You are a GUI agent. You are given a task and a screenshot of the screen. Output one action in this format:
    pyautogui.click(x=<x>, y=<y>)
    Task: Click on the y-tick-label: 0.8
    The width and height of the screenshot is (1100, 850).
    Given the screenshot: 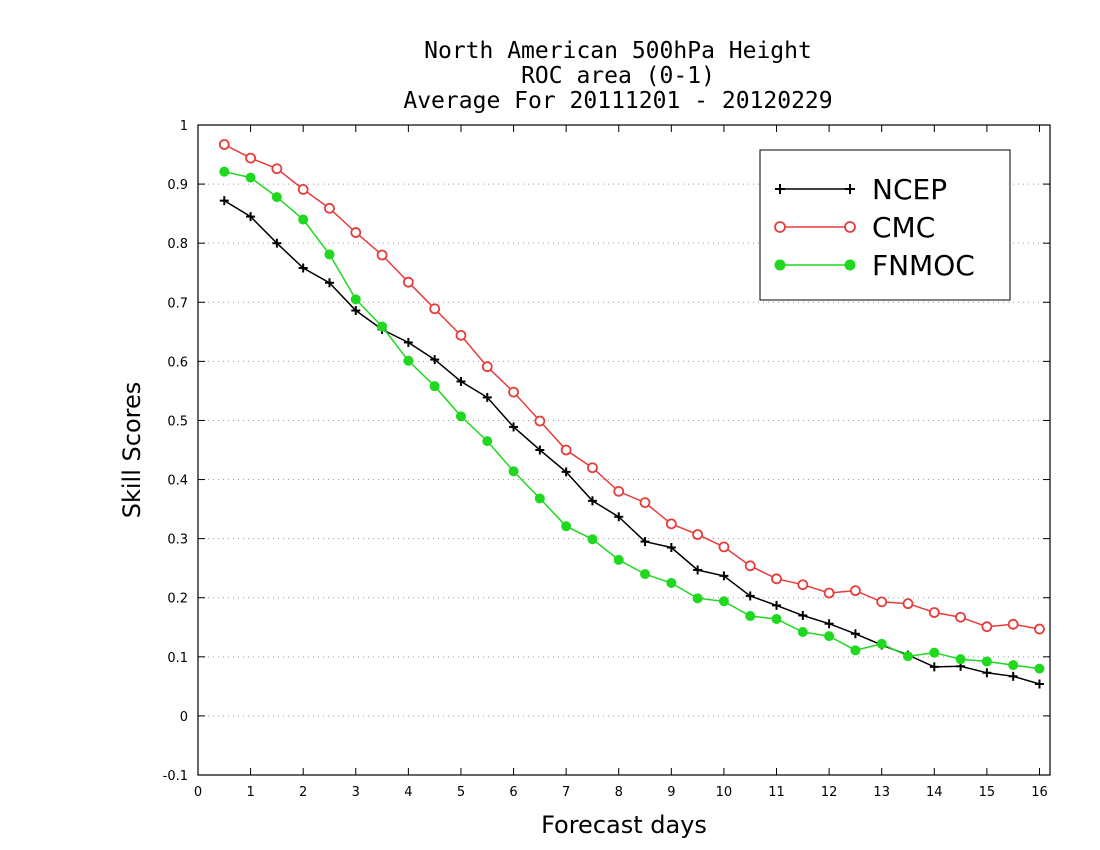 What is the action you would take?
    pyautogui.click(x=177, y=244)
    